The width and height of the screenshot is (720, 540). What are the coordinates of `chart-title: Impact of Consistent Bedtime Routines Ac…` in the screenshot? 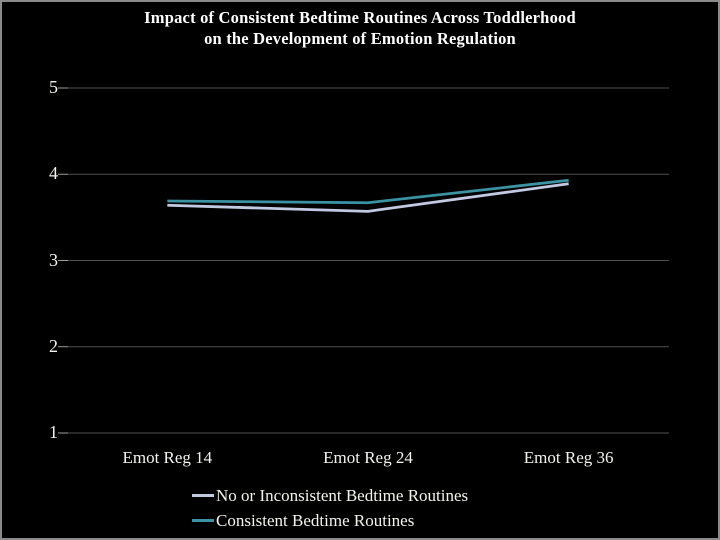 It's located at (360, 28).